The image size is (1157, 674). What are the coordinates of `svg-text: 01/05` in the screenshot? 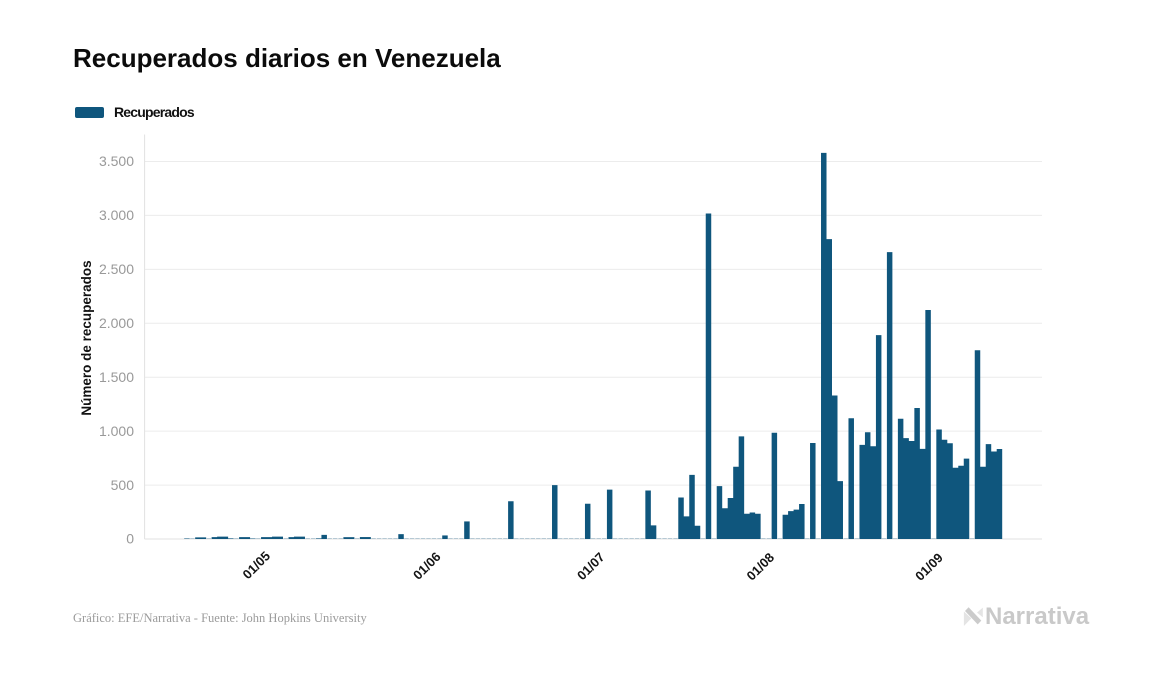 It's located at (257, 565).